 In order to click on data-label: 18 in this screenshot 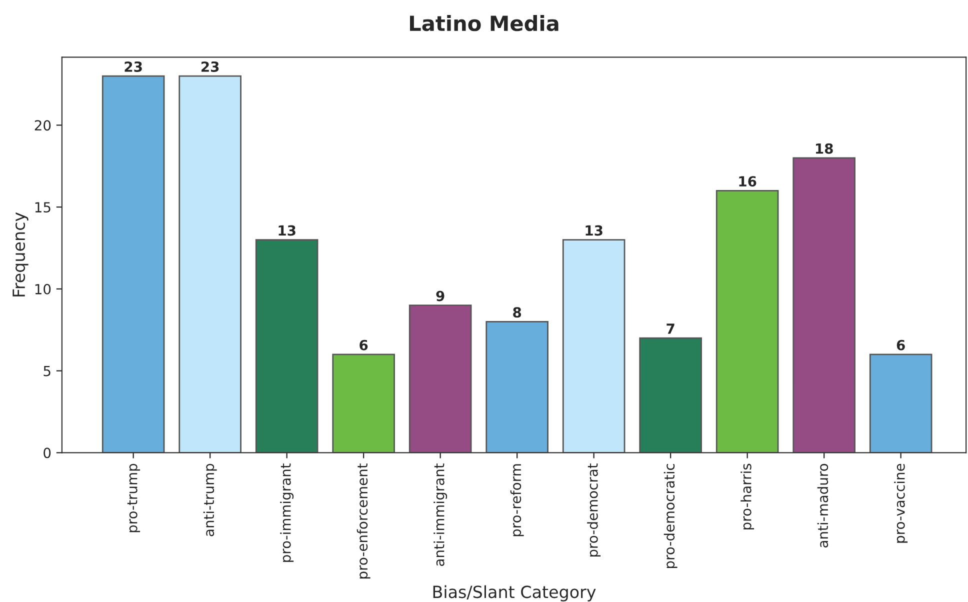, I will do `click(824, 148)`.